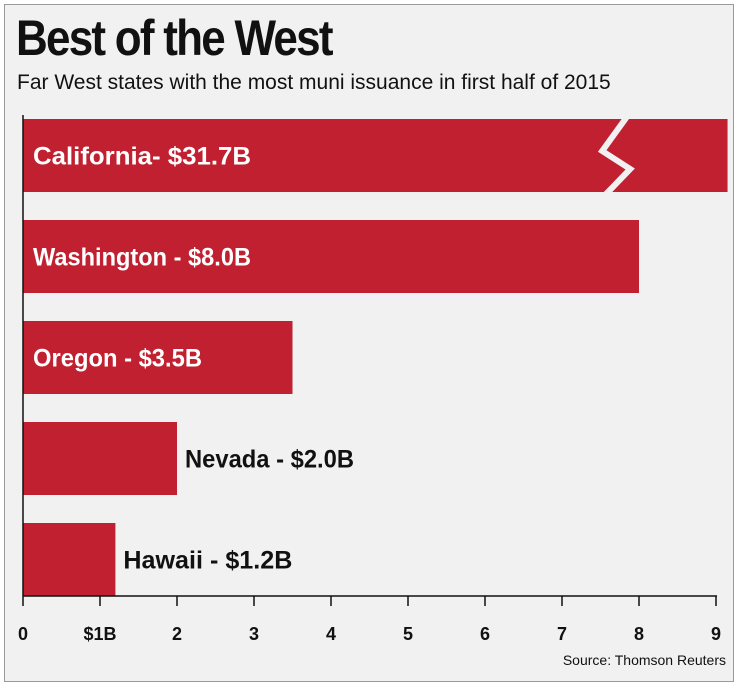 The image size is (740, 688). Describe the element at coordinates (100, 458) in the screenshot. I see `bar-nevada` at that location.